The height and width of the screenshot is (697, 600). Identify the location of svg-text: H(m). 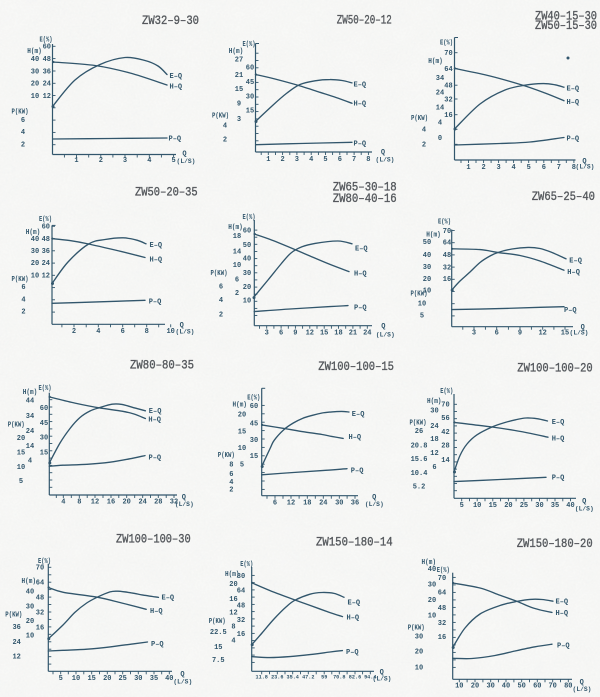
(34, 52).